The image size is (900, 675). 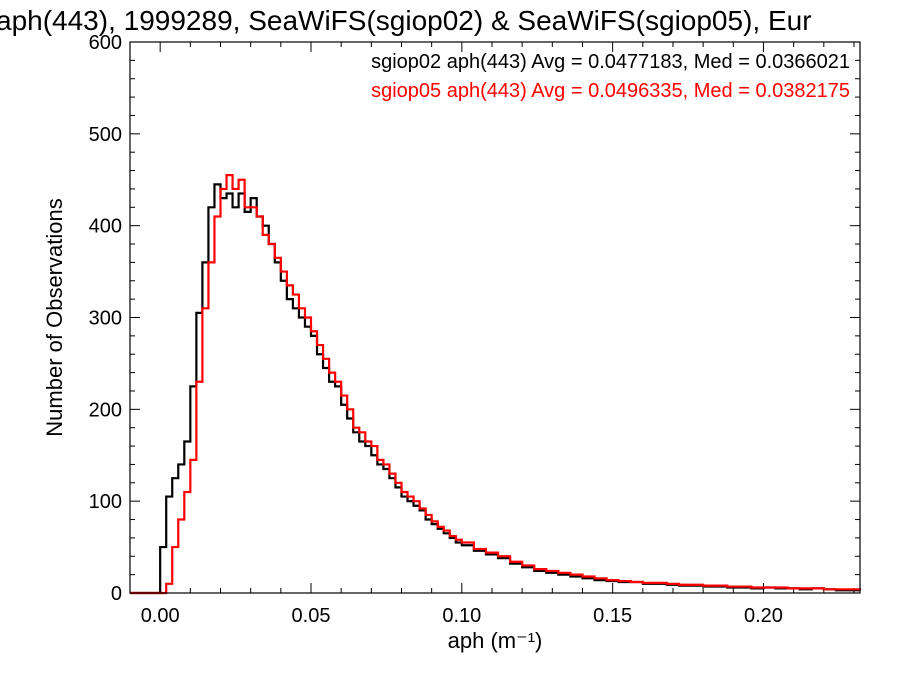 I want to click on x-tick-label: 0.05, so click(x=311, y=616).